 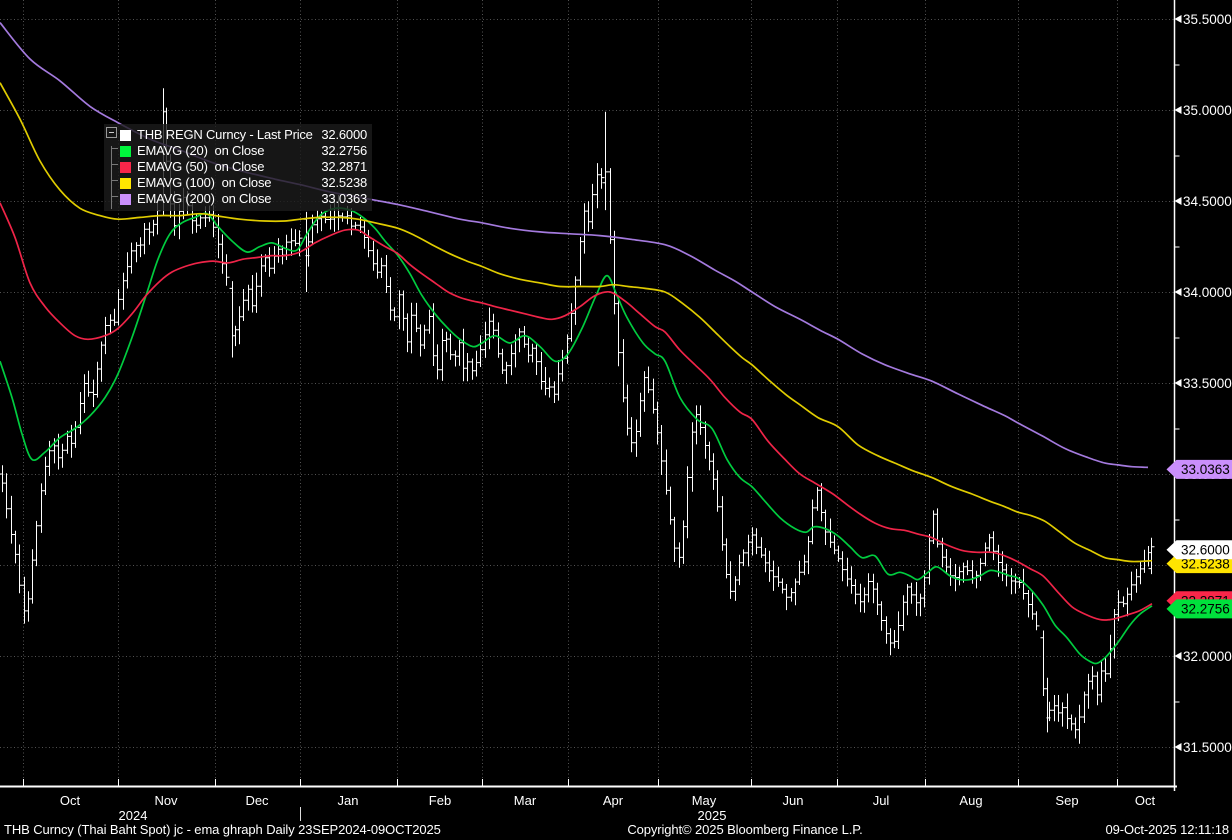 I want to click on month-label: Dec, so click(x=257, y=800).